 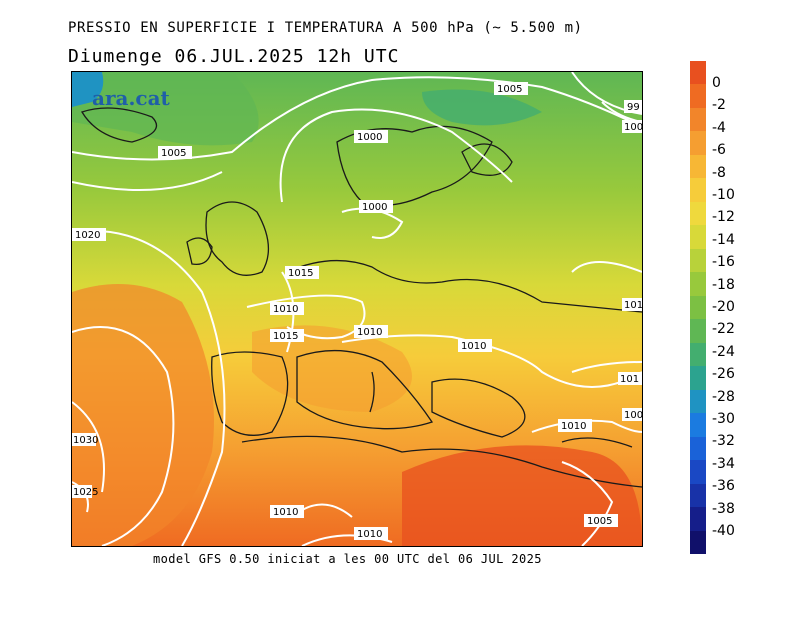 I want to click on cold-zone-north, so click(x=165, y=109).